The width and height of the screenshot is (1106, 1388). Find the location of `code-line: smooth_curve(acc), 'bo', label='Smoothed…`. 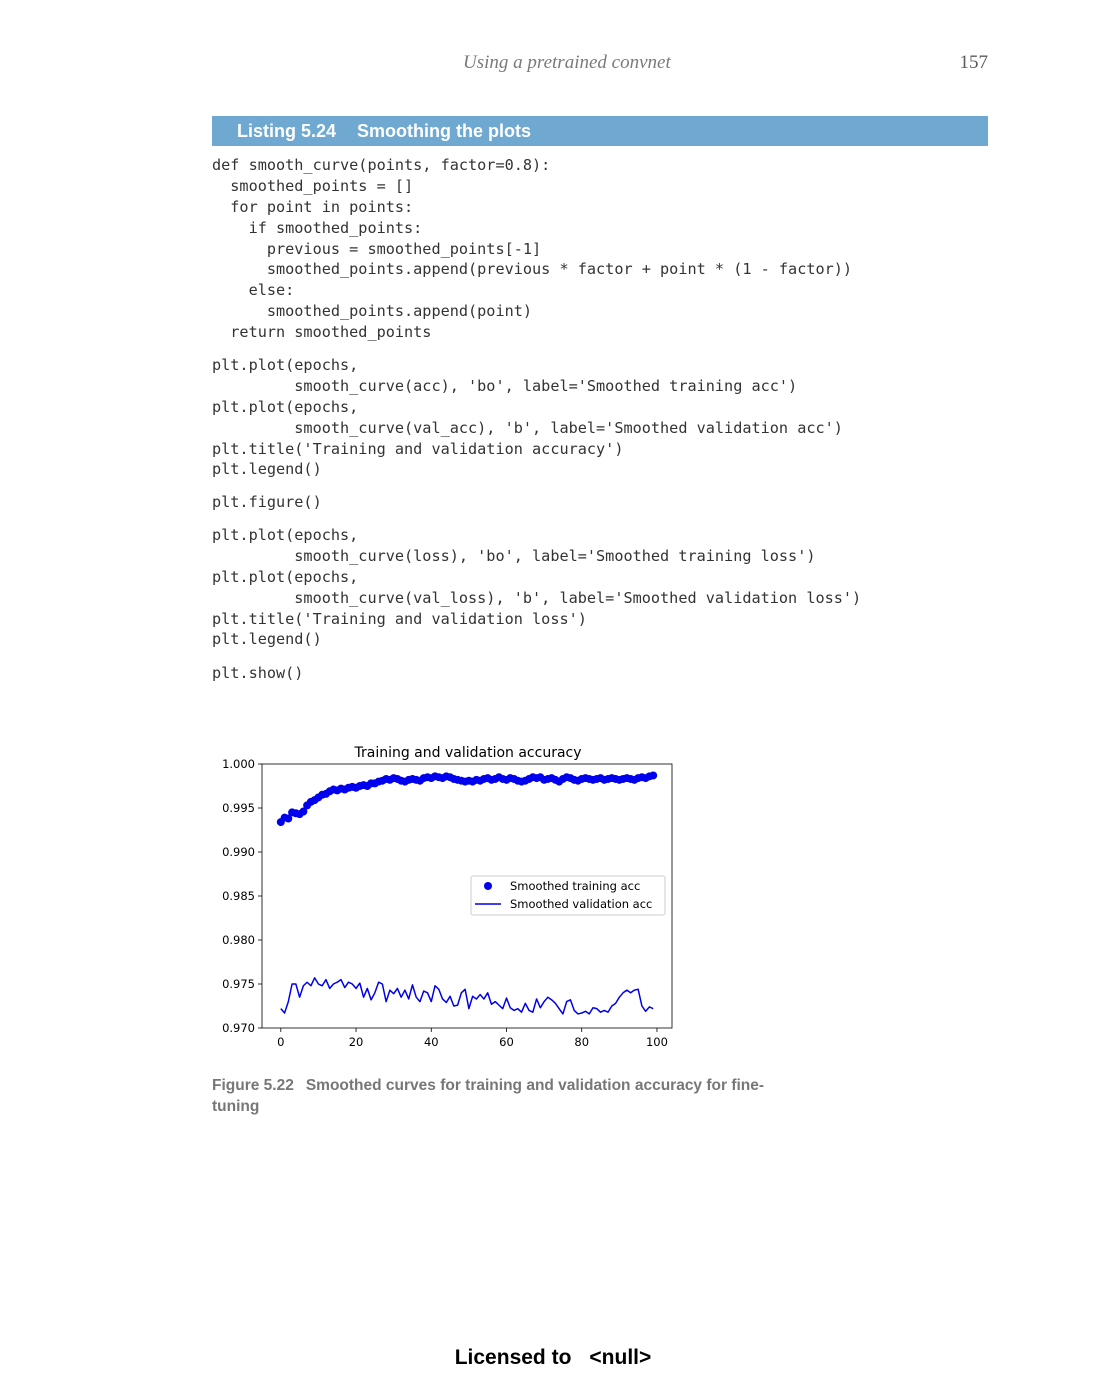

code-line: smooth_curve(acc), 'bo', label='Smoothed… is located at coordinates (505, 385).